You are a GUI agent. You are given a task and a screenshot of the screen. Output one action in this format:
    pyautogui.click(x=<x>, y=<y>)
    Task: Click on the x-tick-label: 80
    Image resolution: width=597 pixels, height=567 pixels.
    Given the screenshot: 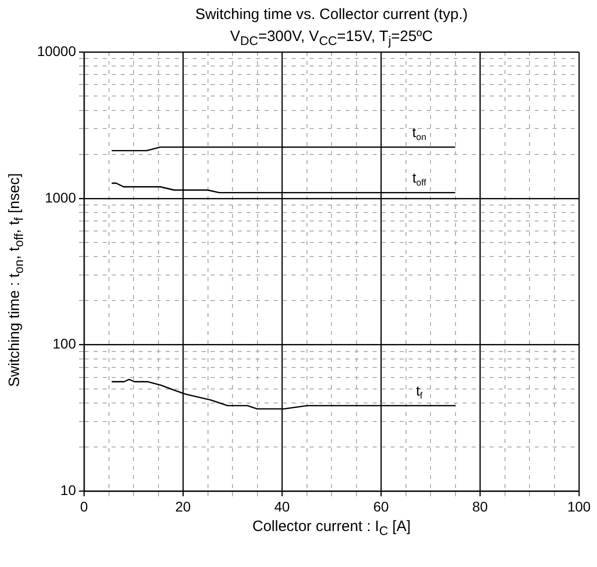 What is the action you would take?
    pyautogui.click(x=480, y=506)
    